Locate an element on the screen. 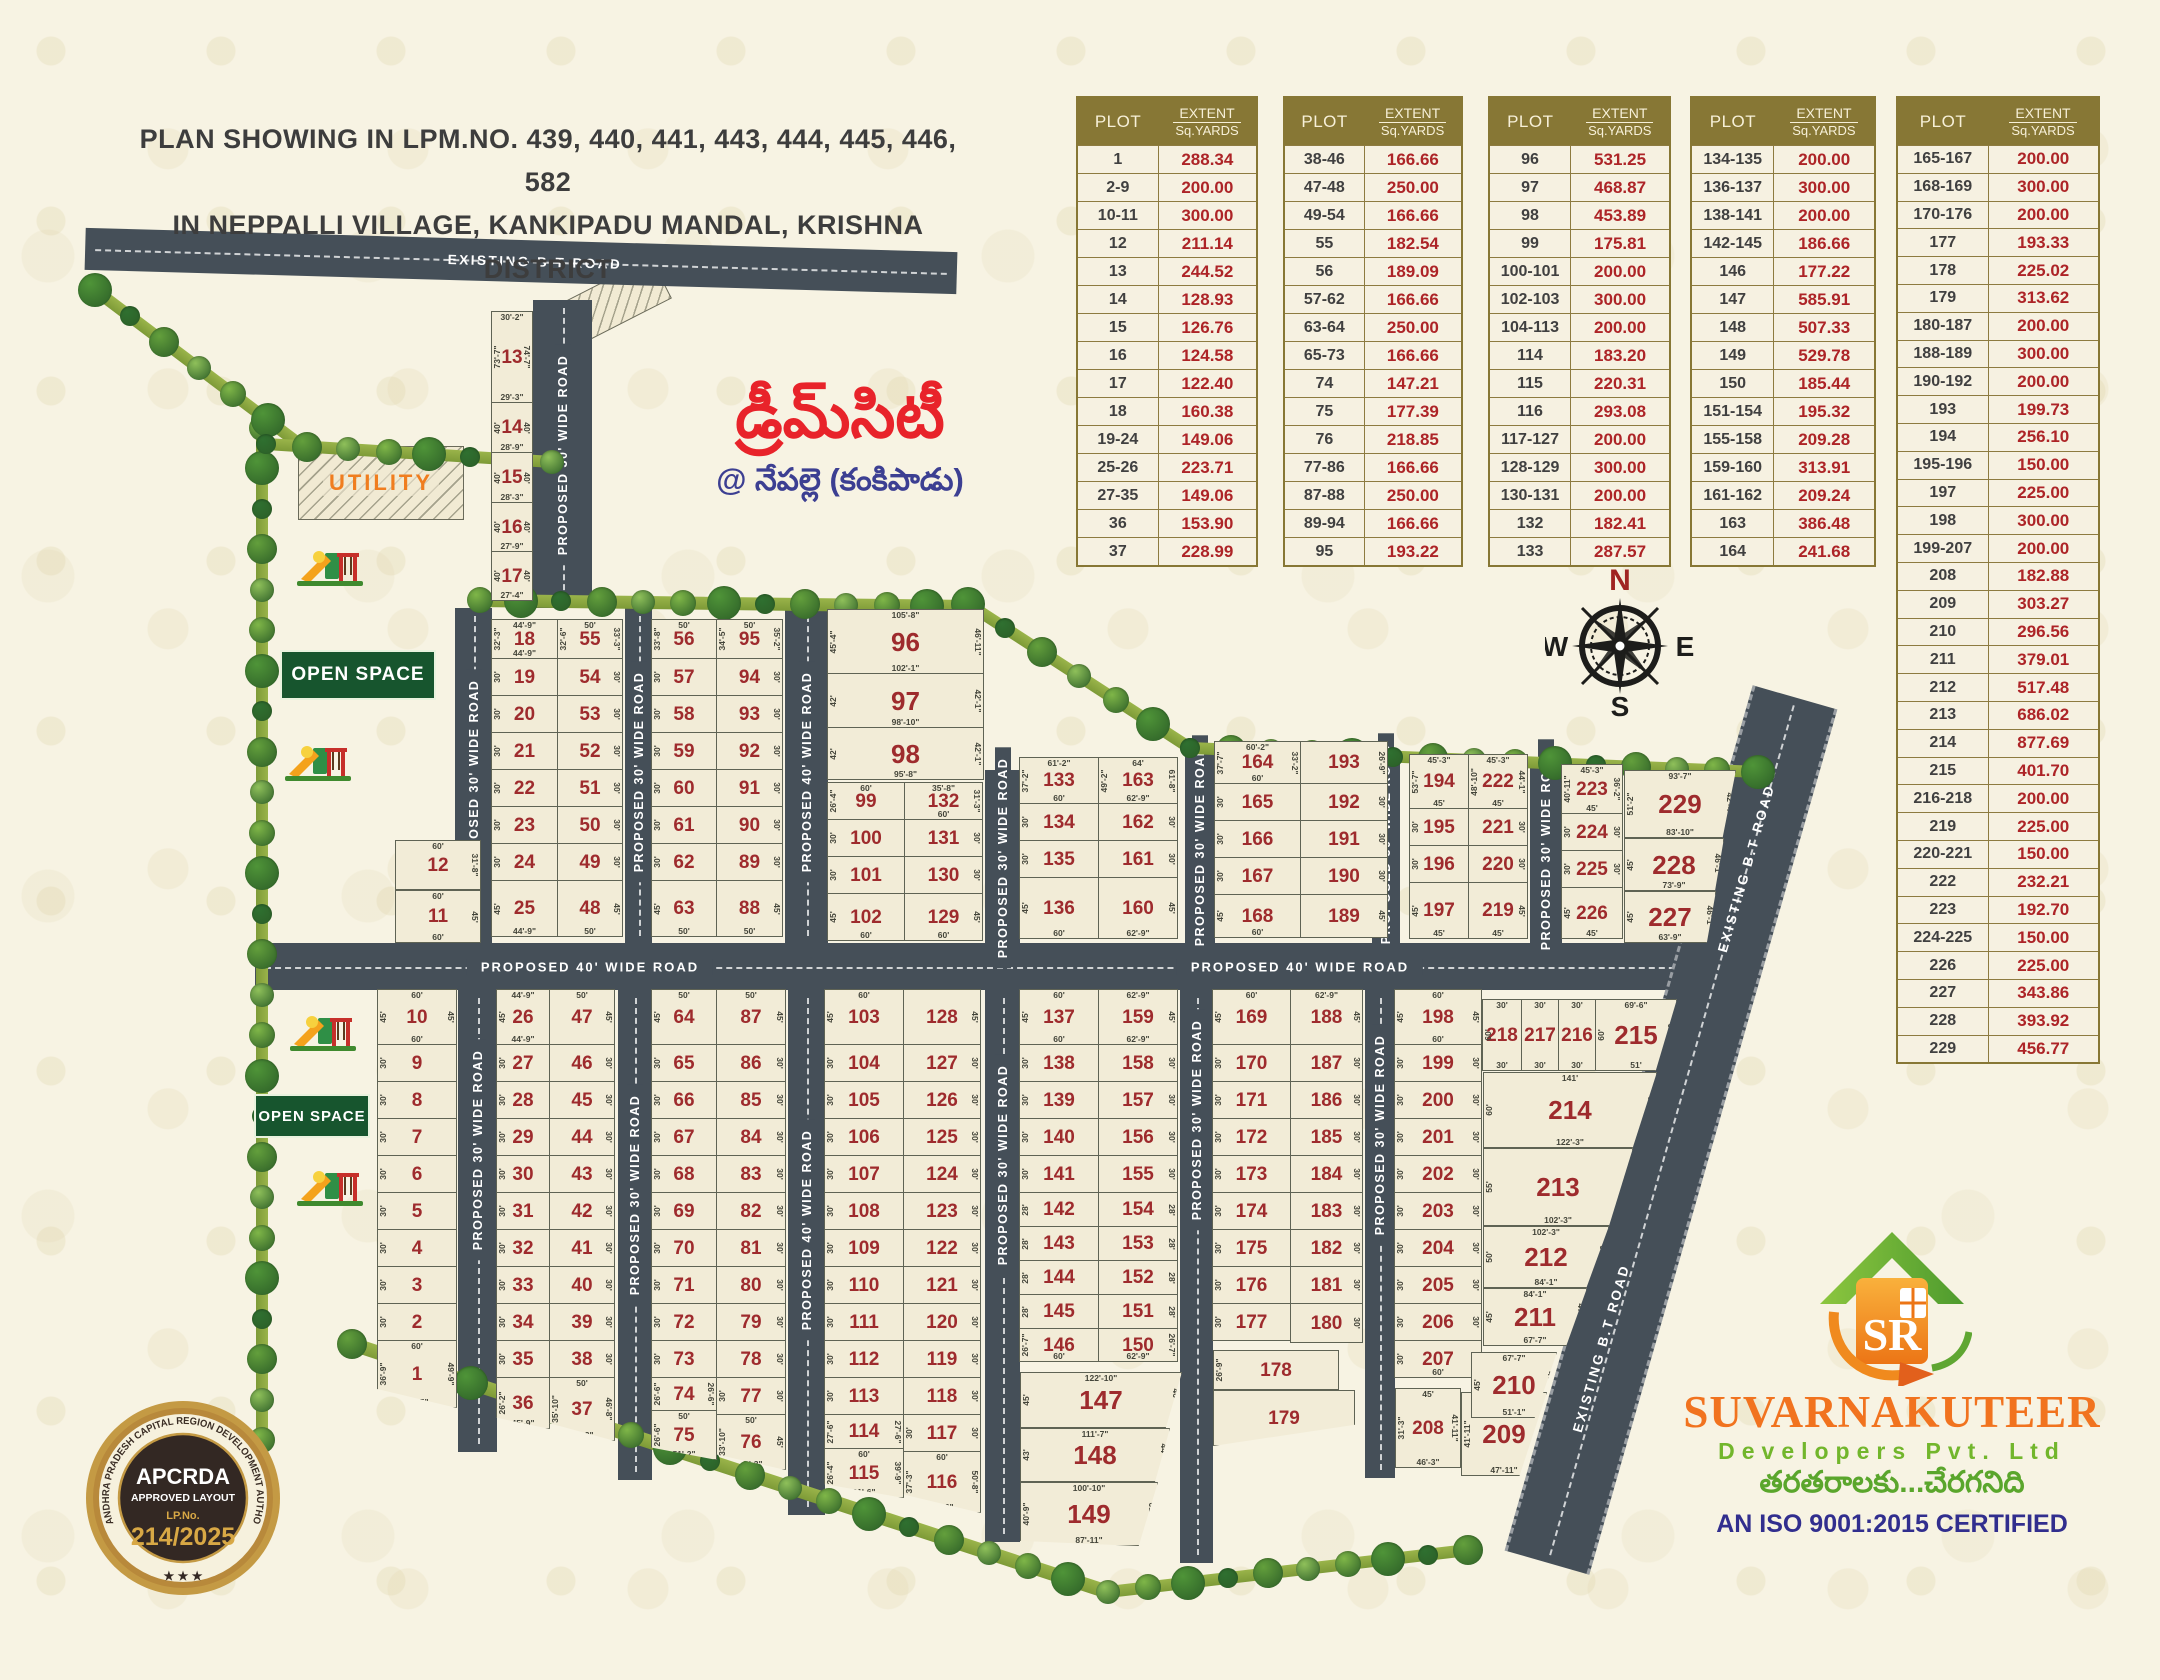 This screenshot has height=1680, width=2160. plot: 215 69'-6" 51' 60' 62'-9" is located at coordinates (1636, 1035).